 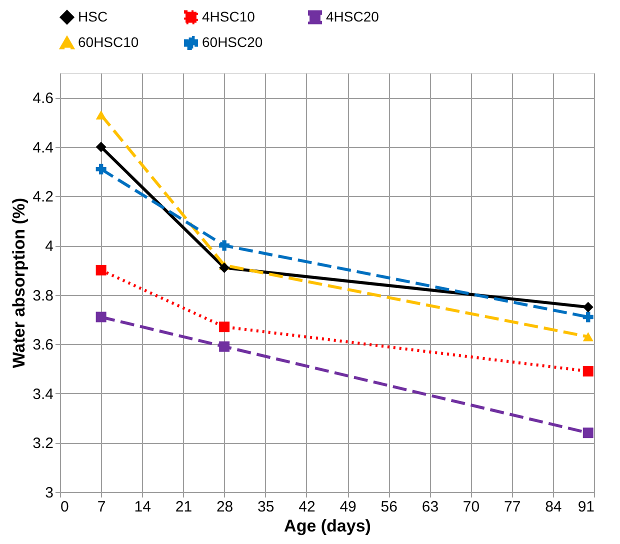 I want to click on legend-label: 4HSC10, so click(x=229, y=16).